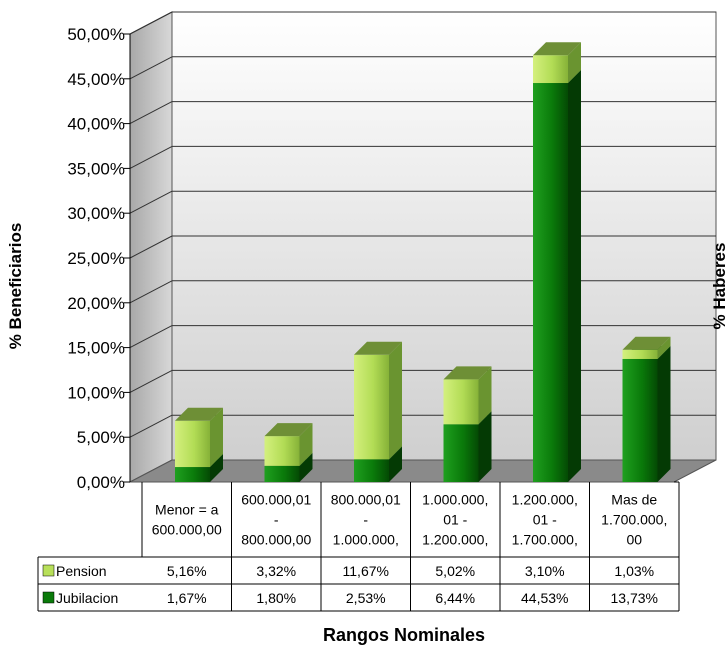  What do you see at coordinates (15, 286) in the screenshot?
I see `y-axis-title: % Beneficiarios` at bounding box center [15, 286].